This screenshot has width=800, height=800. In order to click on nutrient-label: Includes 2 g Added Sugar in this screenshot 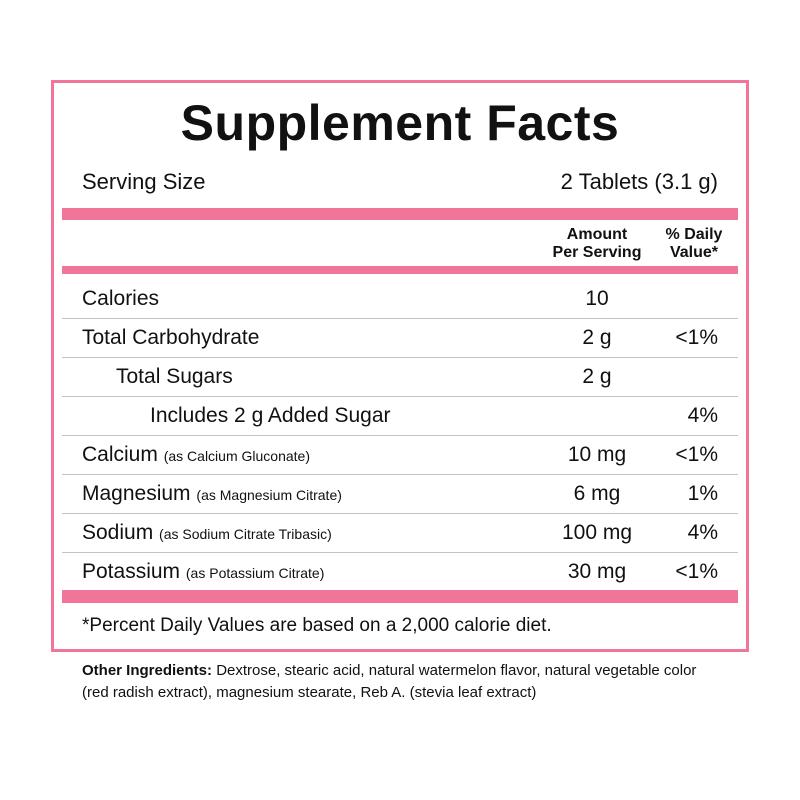, I will do `click(270, 415)`.